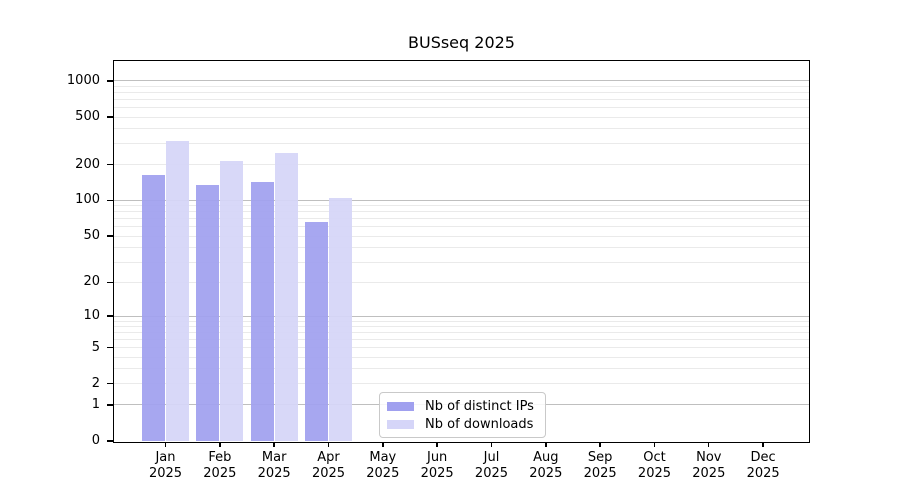 This screenshot has height=500, width=900. Describe the element at coordinates (95, 404) in the screenshot. I see `y-axis-tick-label: 1` at that location.